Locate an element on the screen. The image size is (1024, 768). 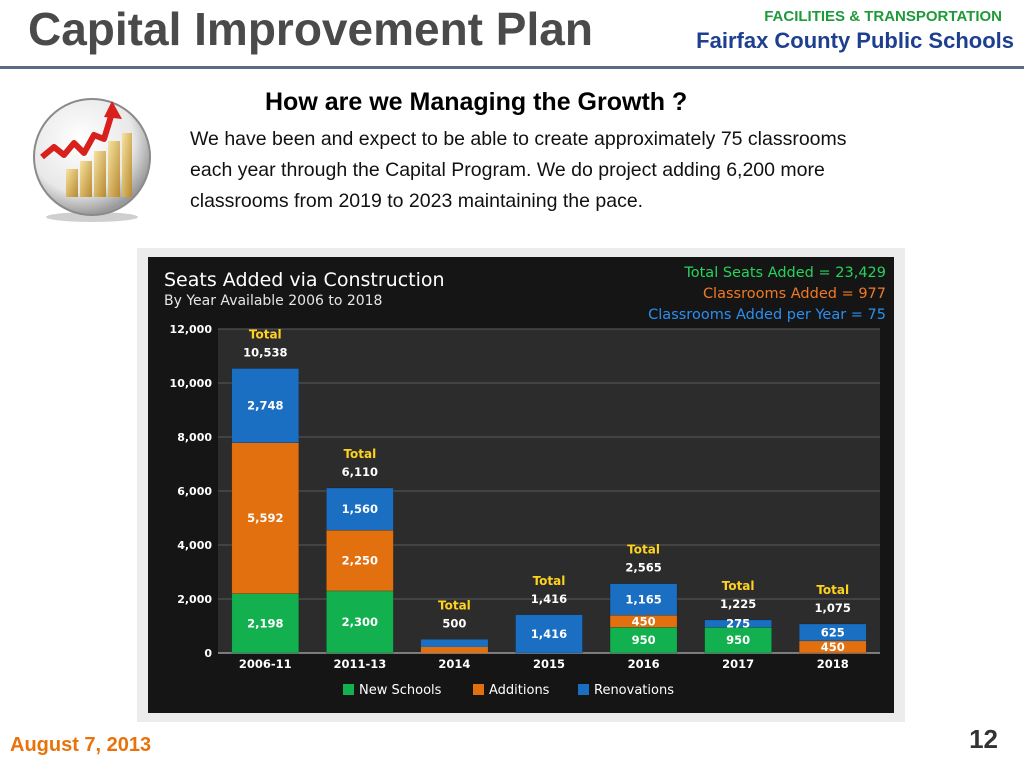
legend-swatch-renovations is located at coordinates (583, 689).